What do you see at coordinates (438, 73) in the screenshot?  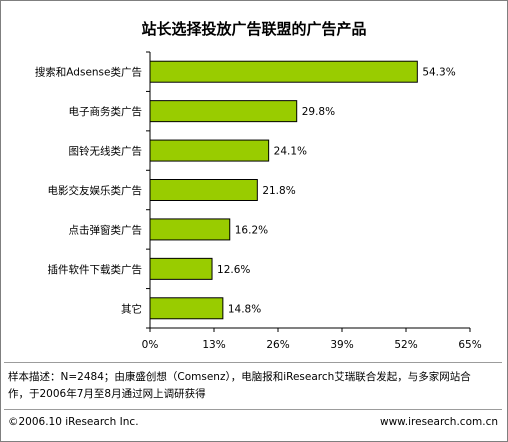 I see `data-label: 54.3%` at bounding box center [438, 73].